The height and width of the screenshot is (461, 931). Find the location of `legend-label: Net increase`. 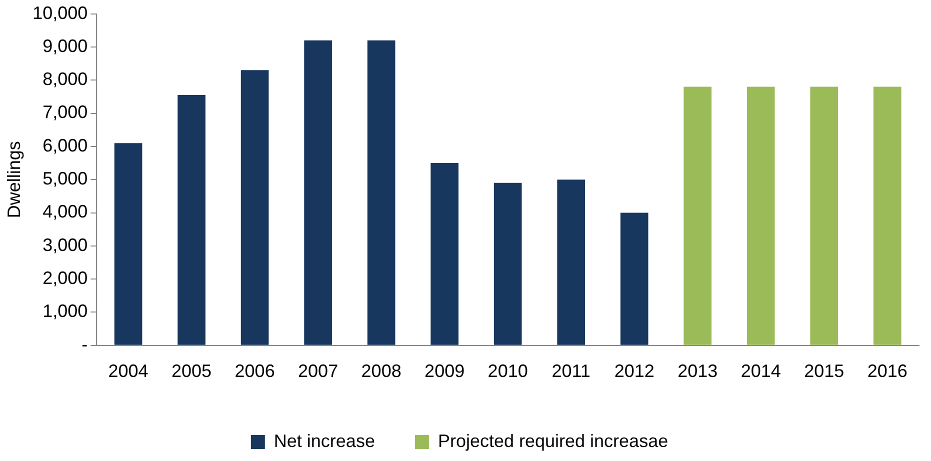

legend-label: Net increase is located at coordinates (324, 440).